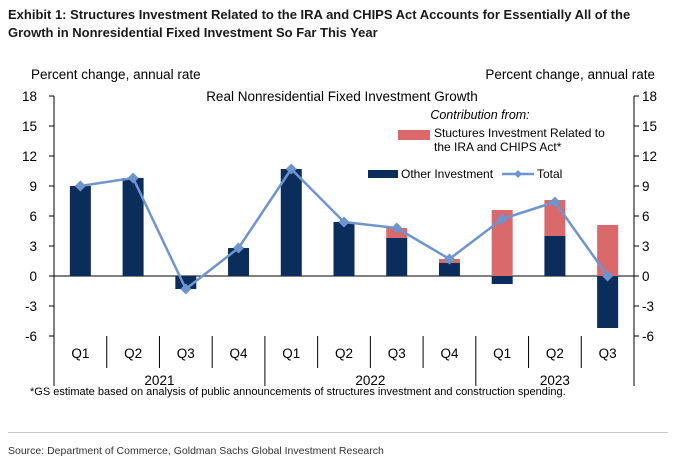  I want to click on y-axis-label-left: Percent change, annual rate, so click(116, 74).